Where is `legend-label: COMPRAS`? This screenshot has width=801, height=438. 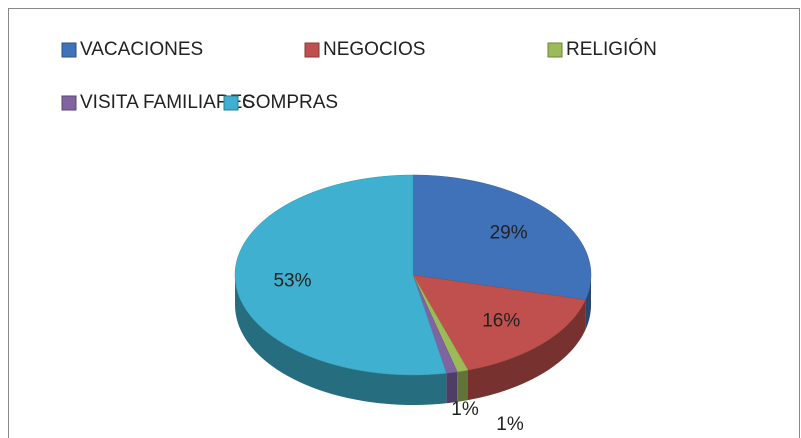
legend-label: COMPRAS is located at coordinates (290, 102).